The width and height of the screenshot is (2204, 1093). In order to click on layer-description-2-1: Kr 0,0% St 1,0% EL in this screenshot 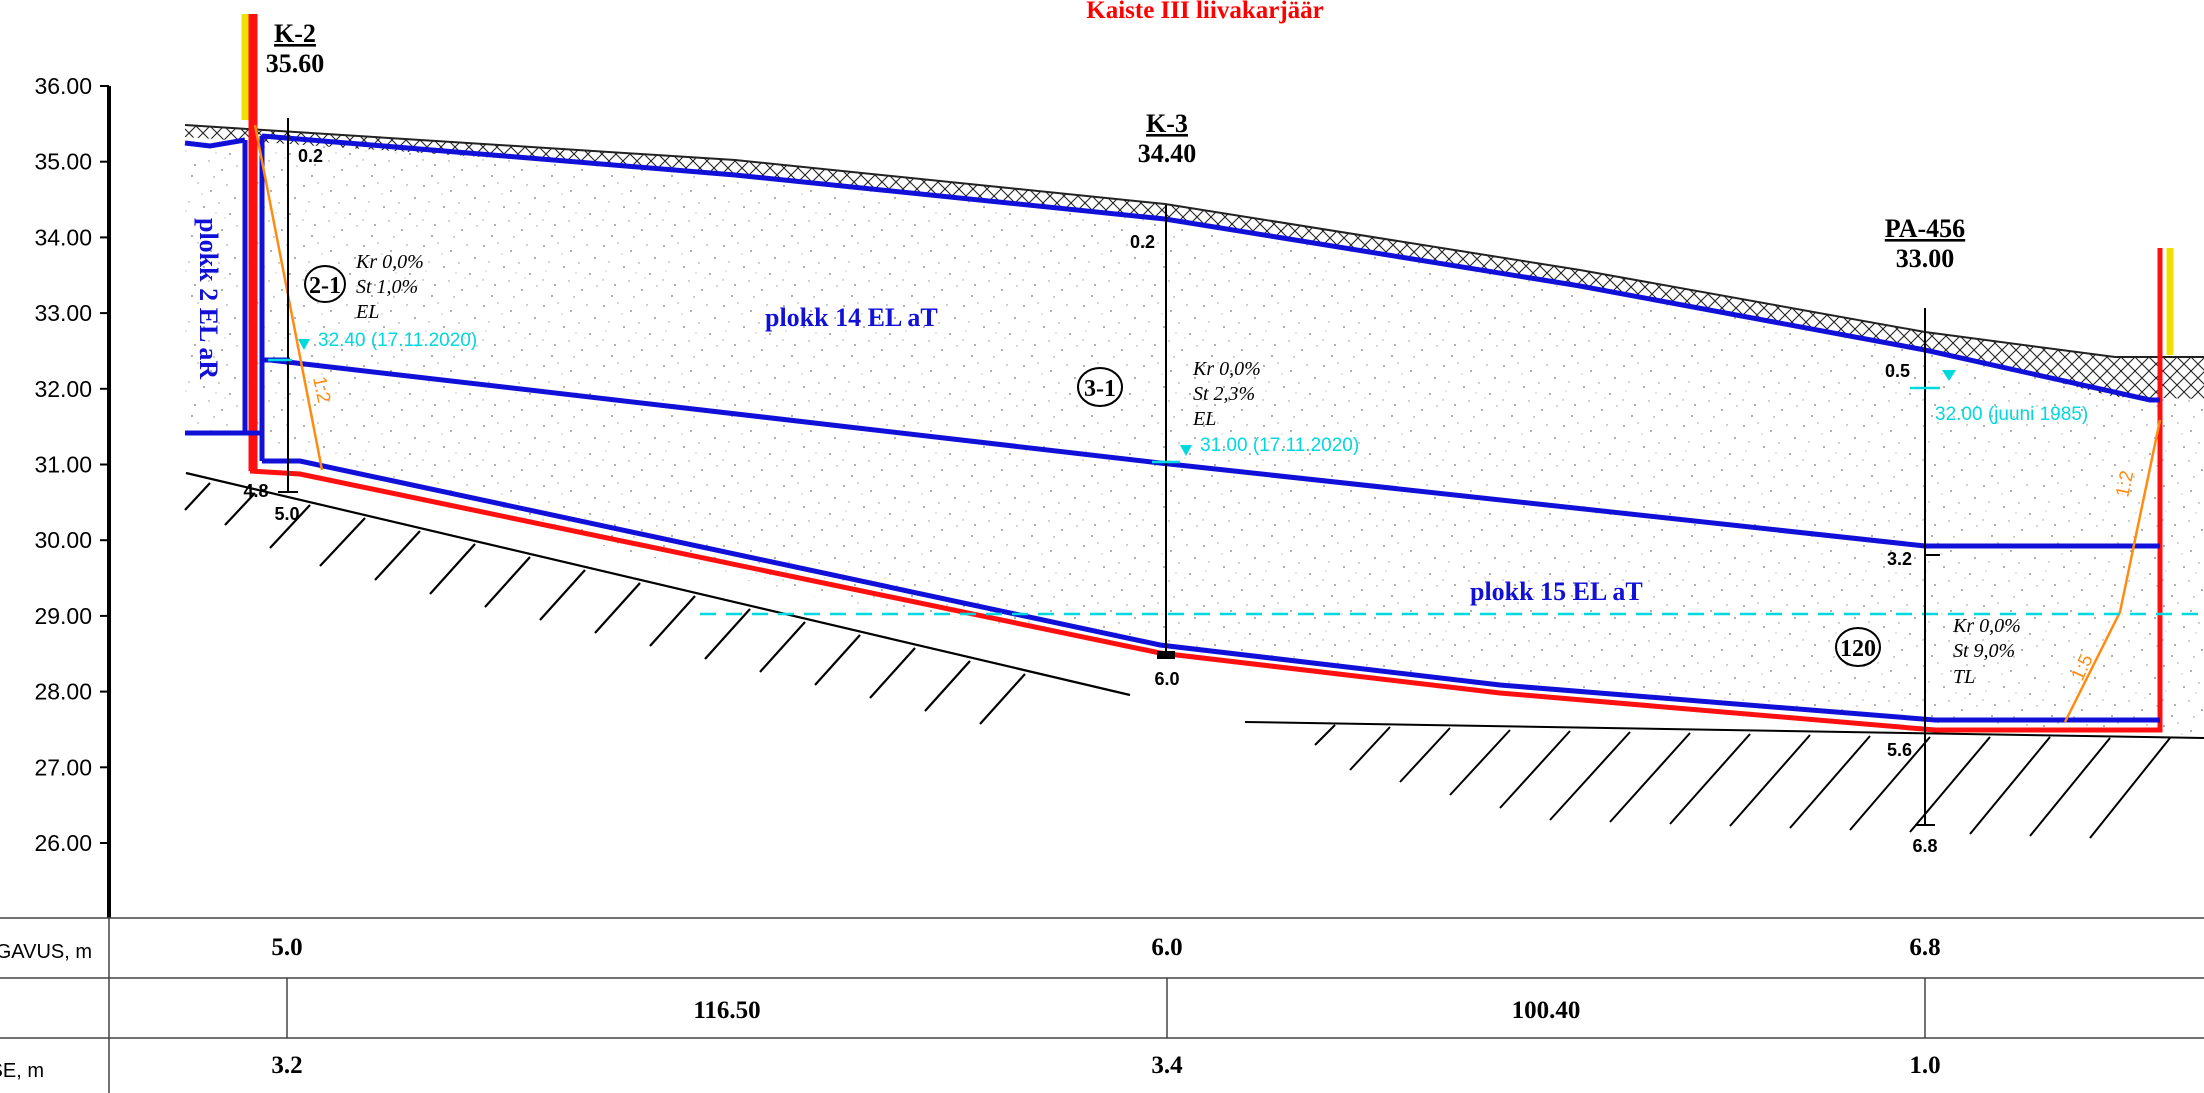, I will do `click(389, 287)`.